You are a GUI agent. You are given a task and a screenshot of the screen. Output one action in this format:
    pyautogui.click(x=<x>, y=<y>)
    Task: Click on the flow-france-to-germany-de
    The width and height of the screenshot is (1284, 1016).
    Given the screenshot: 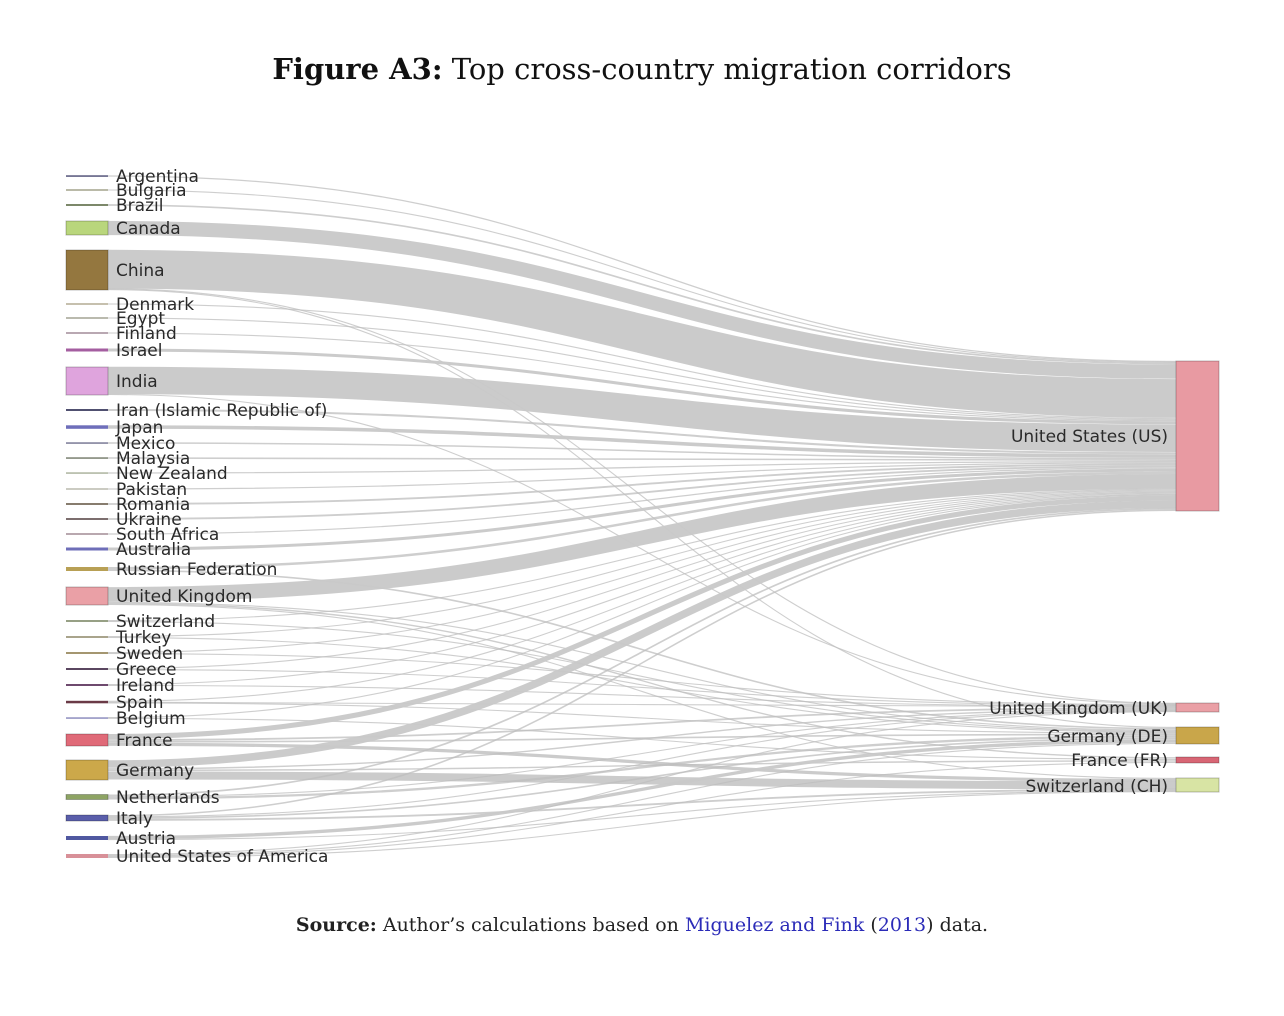 What is the action you would take?
    pyautogui.click(x=642, y=738)
    